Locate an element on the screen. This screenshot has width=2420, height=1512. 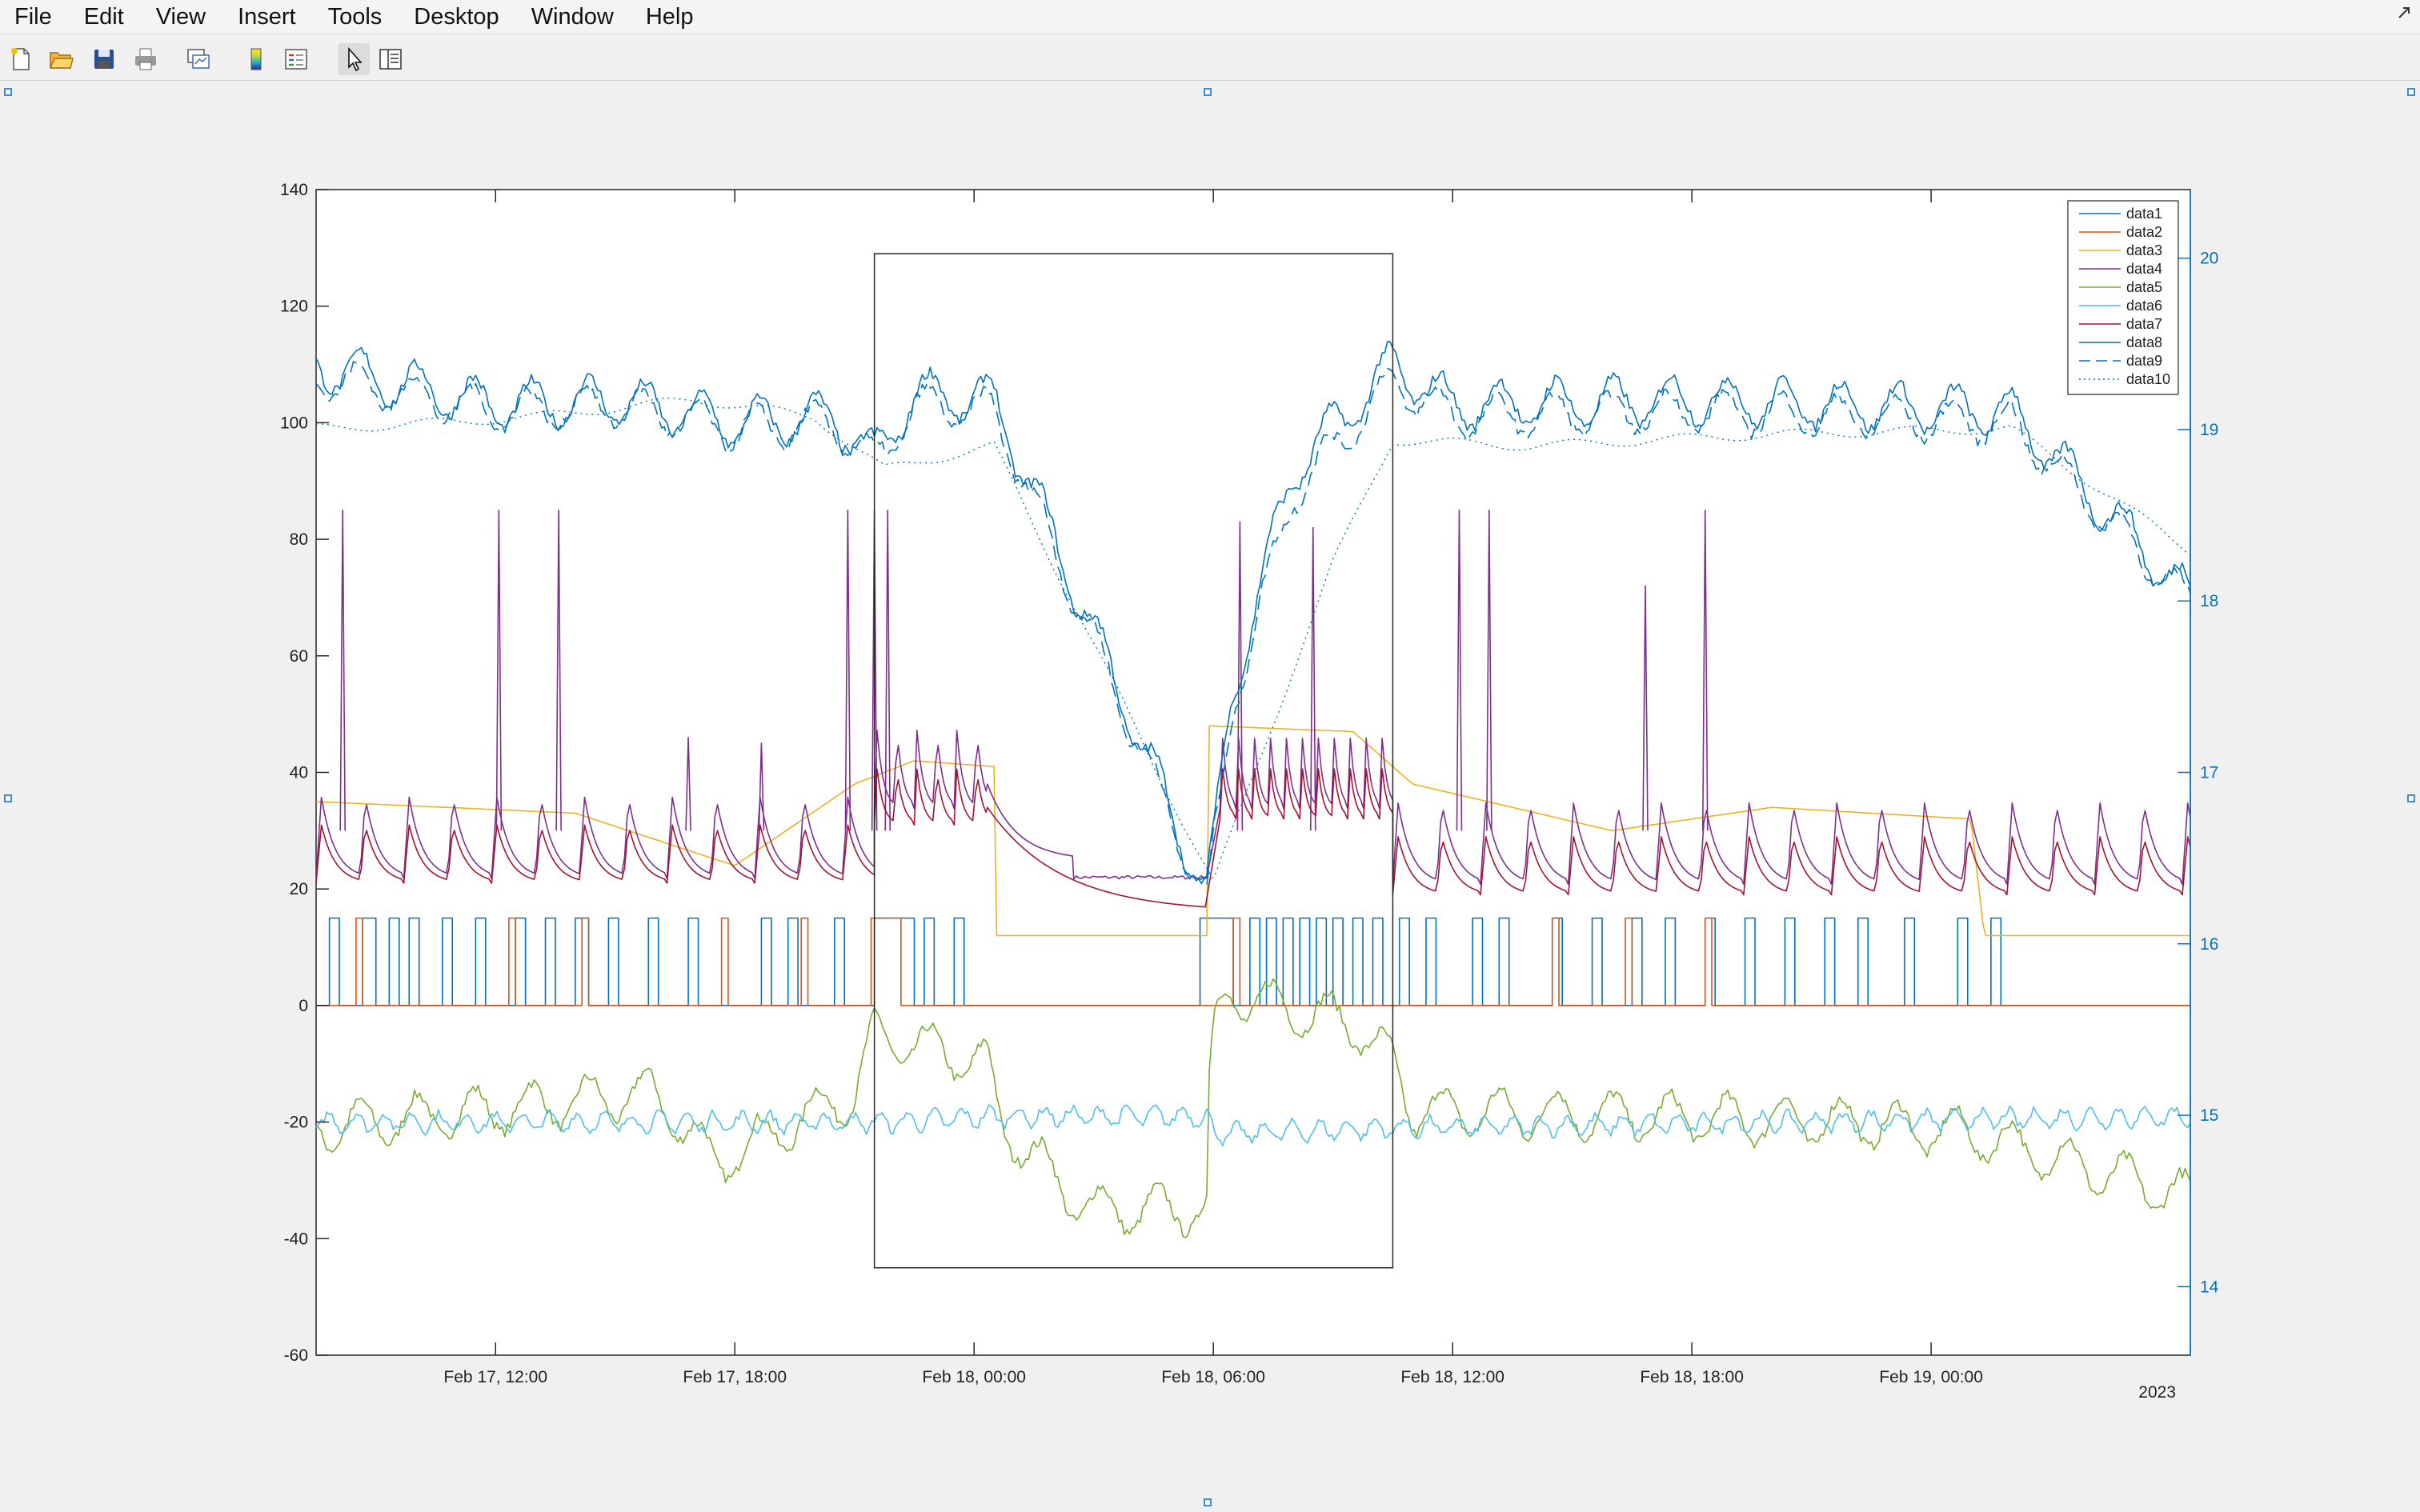
menu-help: Help is located at coordinates (669, 17).